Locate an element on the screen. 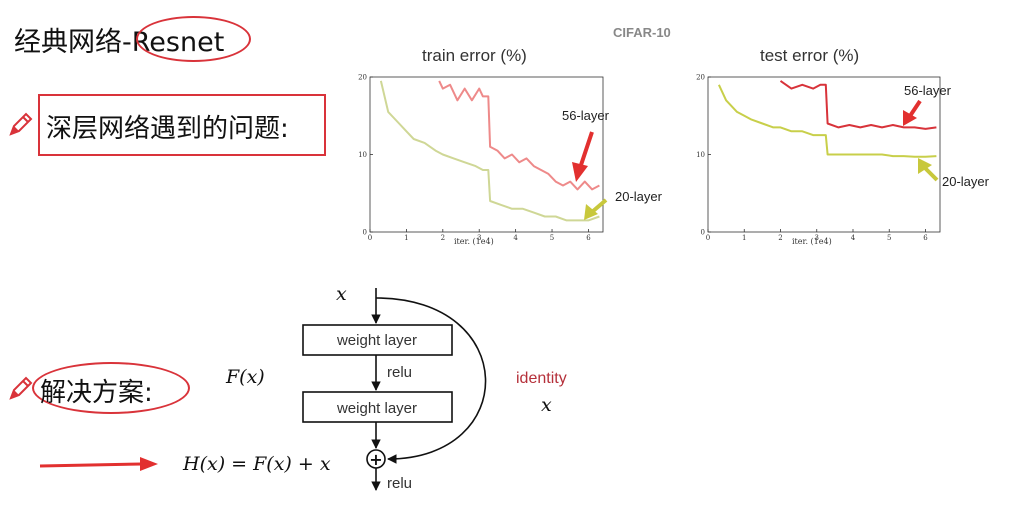 The width and height of the screenshot is (1022, 510). test-error-chart: test error (%) 0 1 2 3 4 5 6 0 10 20 iter. (1e4) is located at coordinates (818, 146).